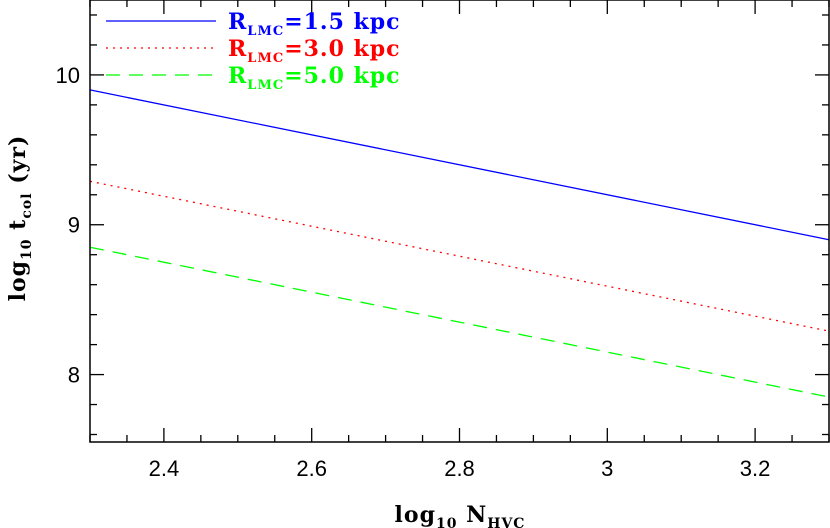  What do you see at coordinates (314, 51) in the screenshot?
I see `legend-label-2: RLMC=3.0 kpc` at bounding box center [314, 51].